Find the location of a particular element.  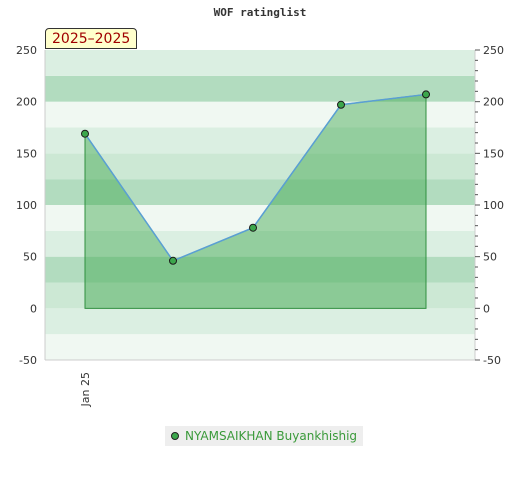

y-tick-label-right: 50 is located at coordinates (490, 257).